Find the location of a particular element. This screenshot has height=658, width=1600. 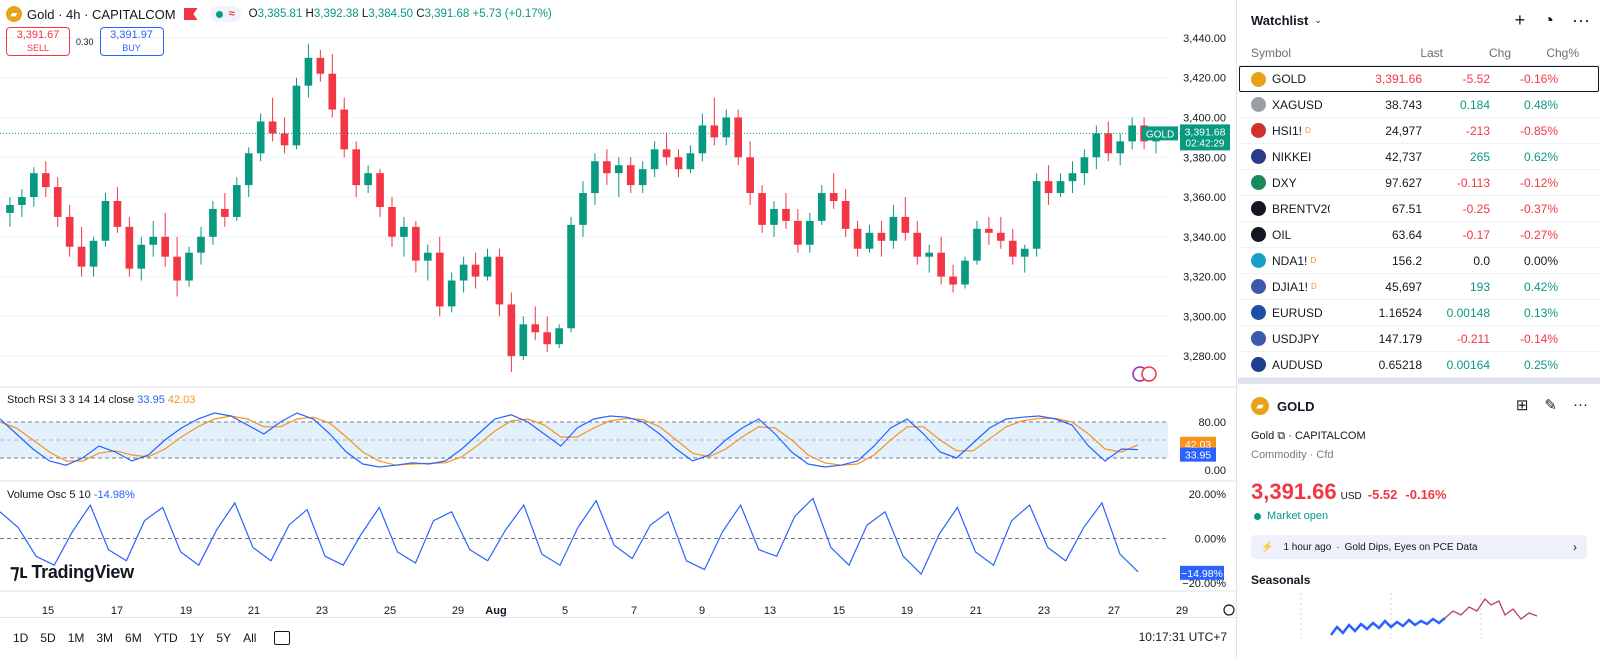

watchlist-row: NIKKEI 42,737 265 0.62% is located at coordinates (1419, 157).